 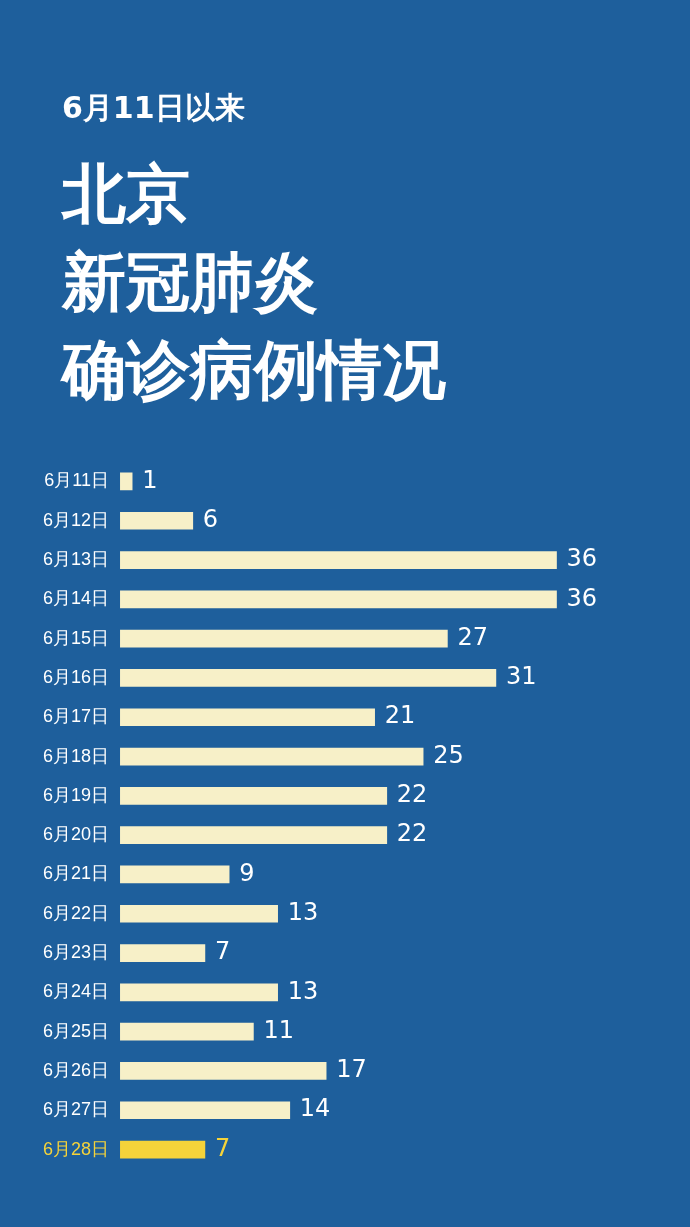 What do you see at coordinates (76, 519) in the screenshot?
I see `y-tick-label: 6月12日` at bounding box center [76, 519].